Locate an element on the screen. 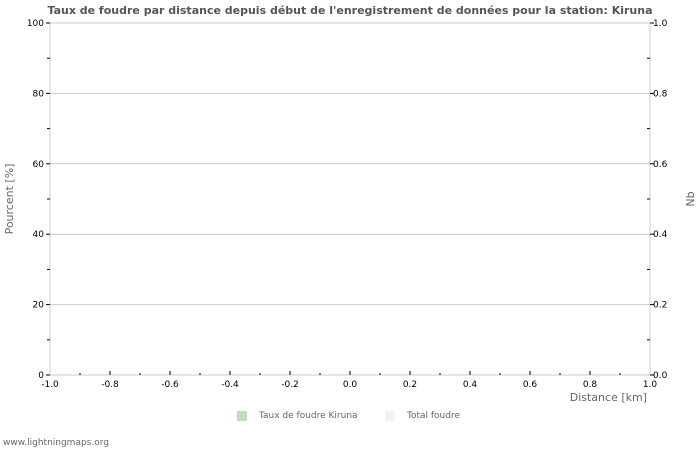 The image size is (700, 450). svg-text: Nb is located at coordinates (690, 198).